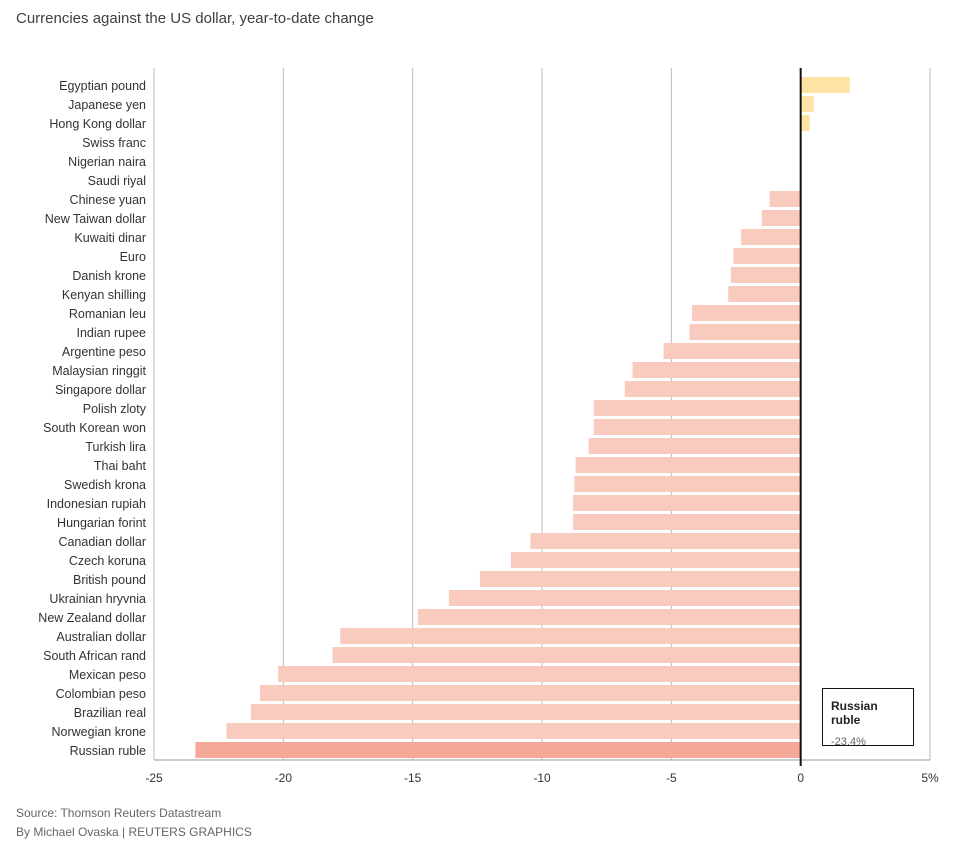 This screenshot has height=849, width=958. What do you see at coordinates (101, 694) in the screenshot?
I see `category-label: Colombian peso` at bounding box center [101, 694].